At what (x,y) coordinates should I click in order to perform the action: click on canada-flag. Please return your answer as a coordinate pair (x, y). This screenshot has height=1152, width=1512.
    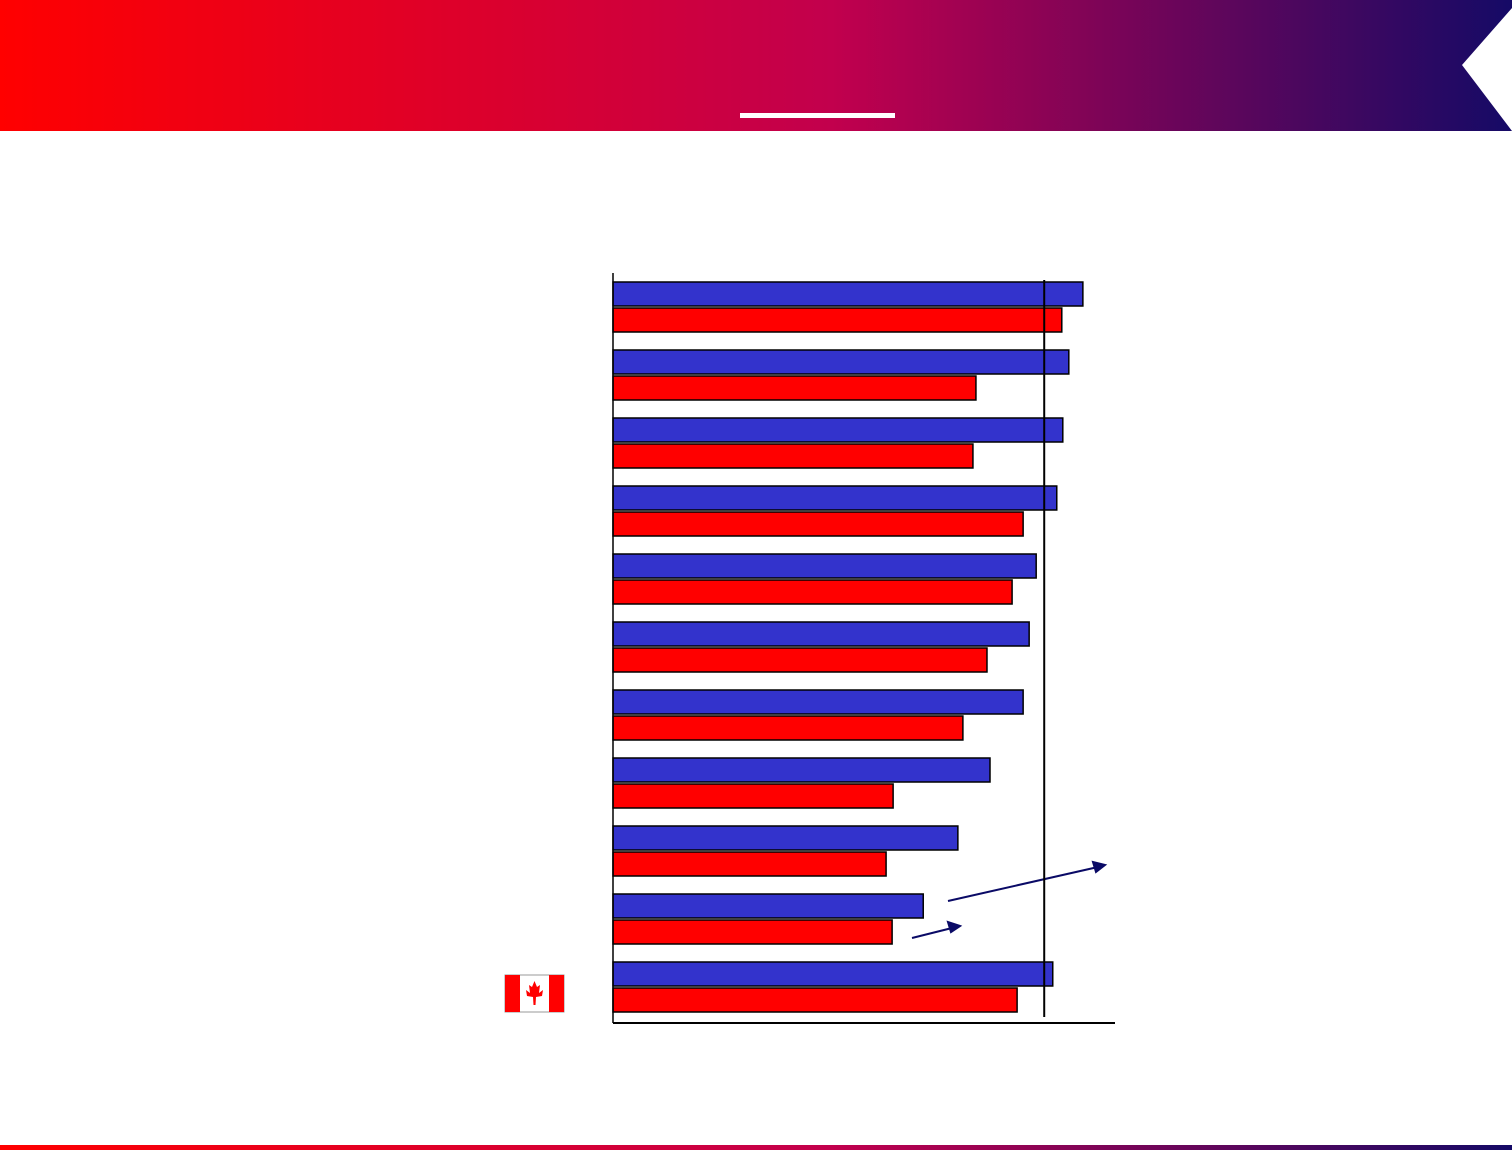
    Looking at the image, I should click on (534, 993).